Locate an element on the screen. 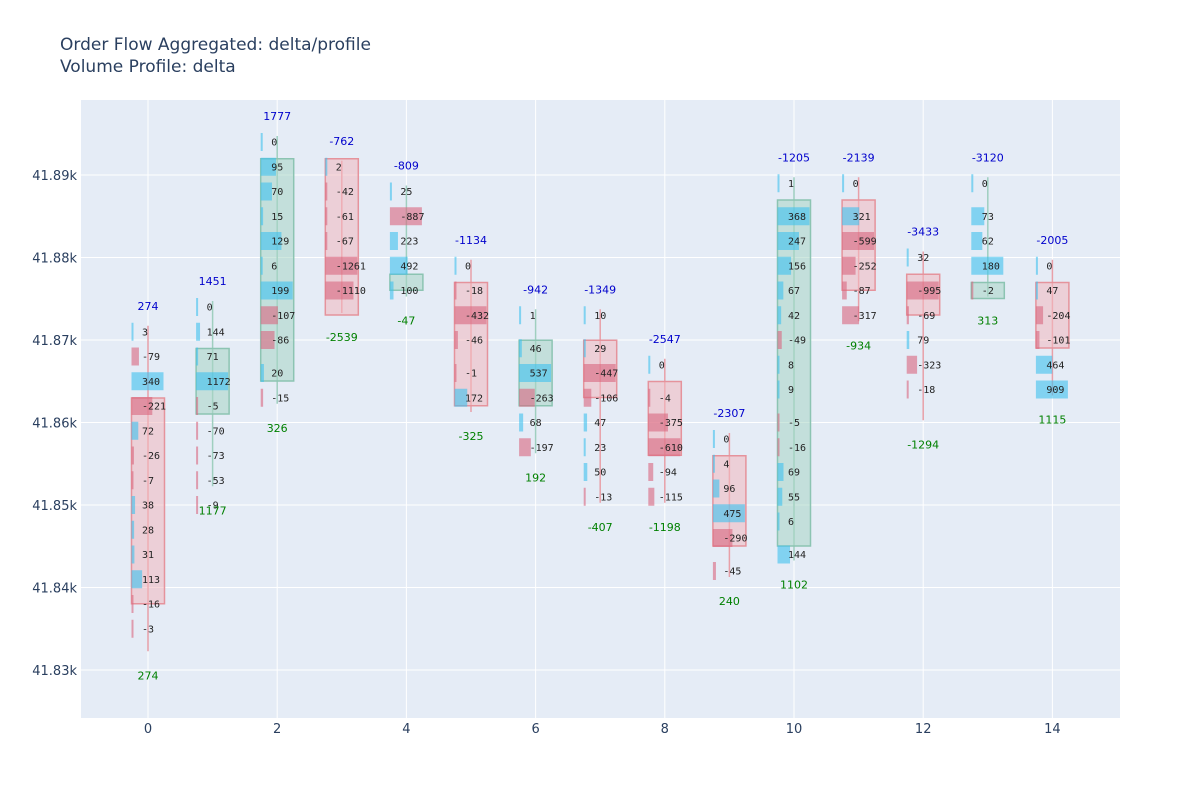 The width and height of the screenshot is (1200, 800). delta-label: 3 is located at coordinates (145, 332).